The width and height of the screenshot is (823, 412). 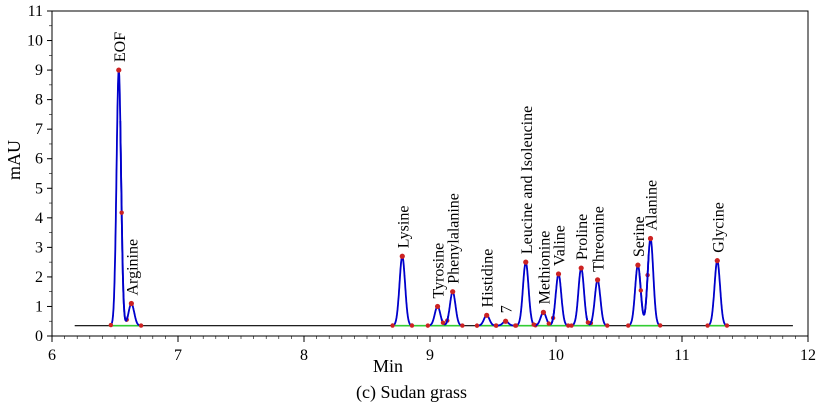 What do you see at coordinates (39, 218) in the screenshot?
I see `y-tick-label: 4` at bounding box center [39, 218].